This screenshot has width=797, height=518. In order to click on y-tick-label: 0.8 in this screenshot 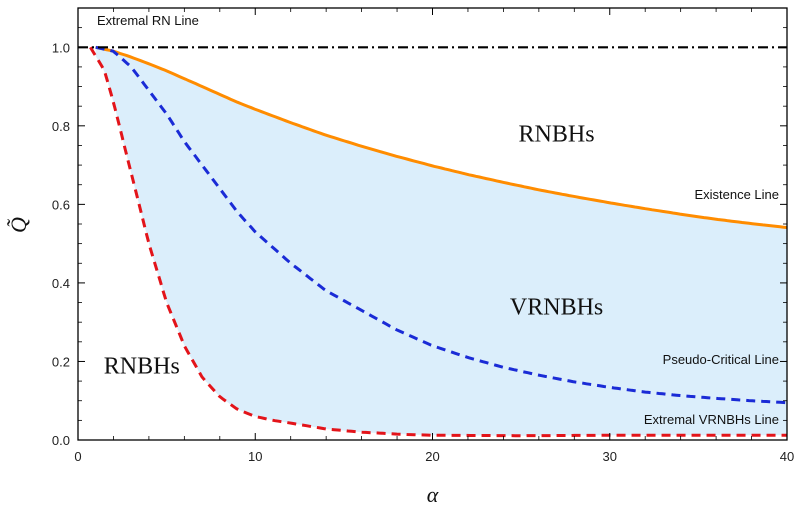, I will do `click(61, 126)`.